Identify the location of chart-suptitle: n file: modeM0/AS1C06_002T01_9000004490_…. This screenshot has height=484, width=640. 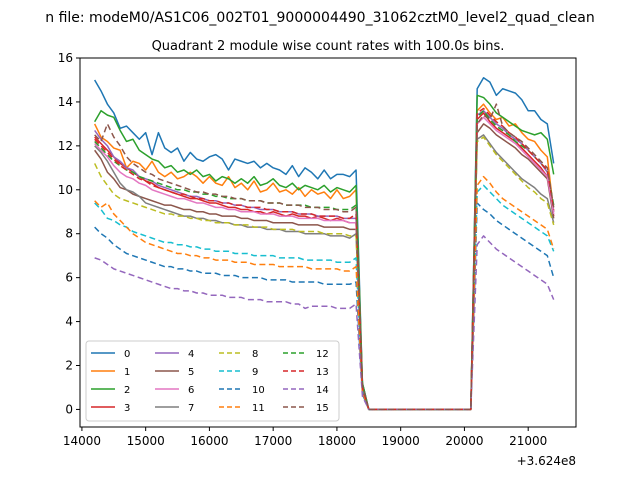
(319, 18).